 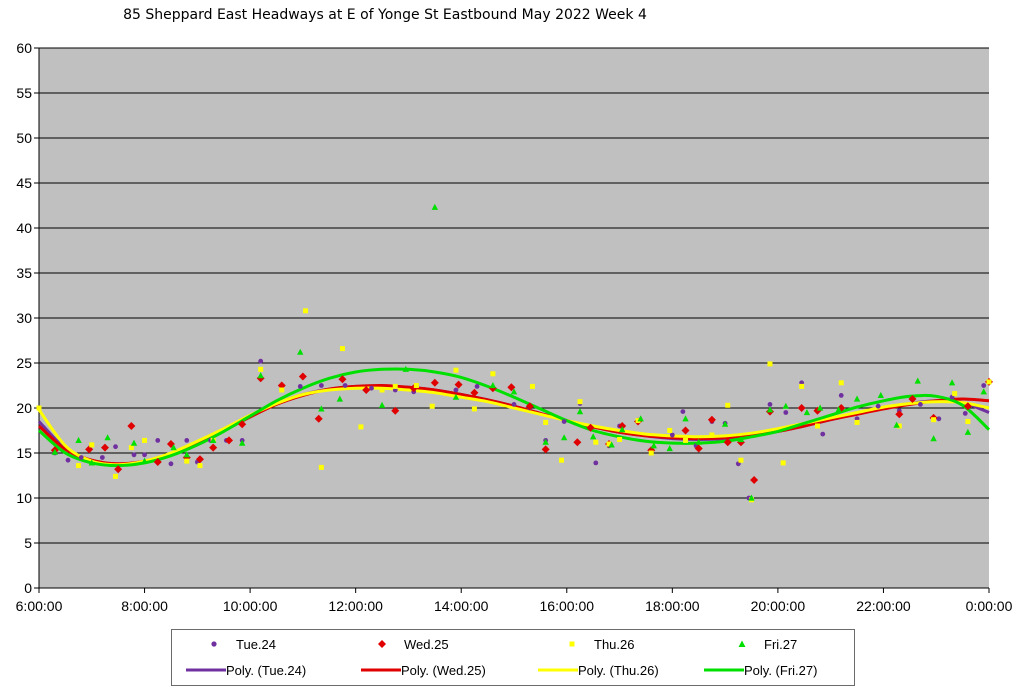 I want to click on x-tick-label-2: 10:00:00, so click(x=250, y=606).